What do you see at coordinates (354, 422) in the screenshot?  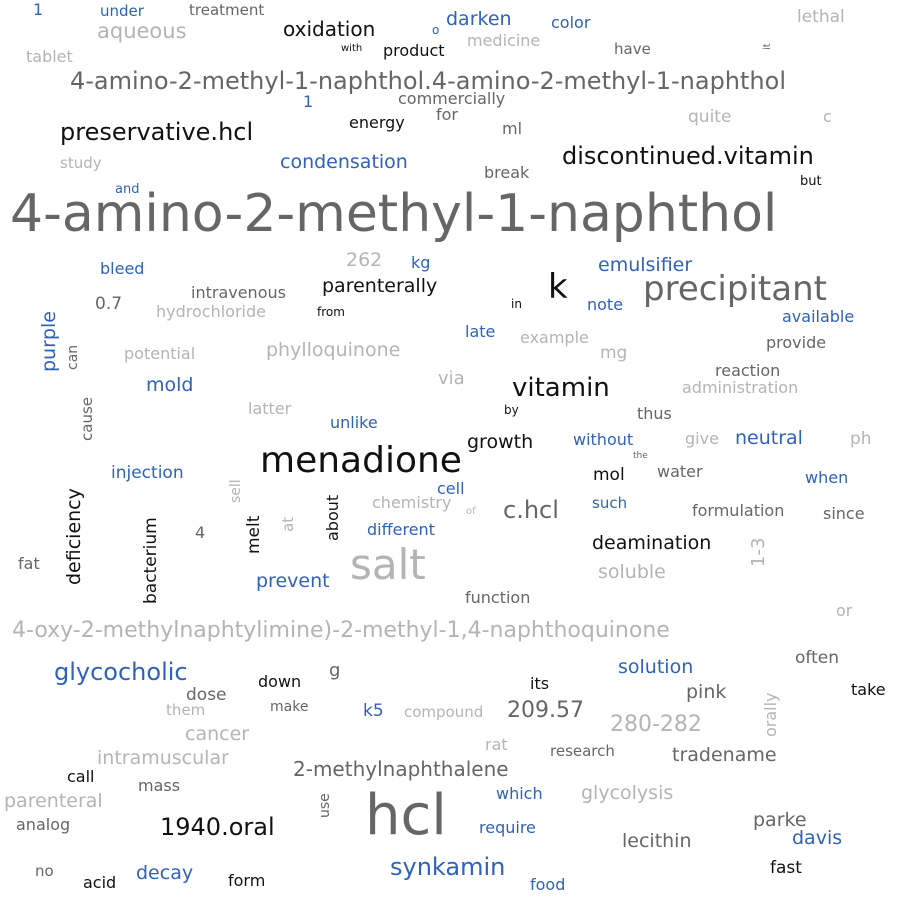 I see `cloud-word: unlike` at bounding box center [354, 422].